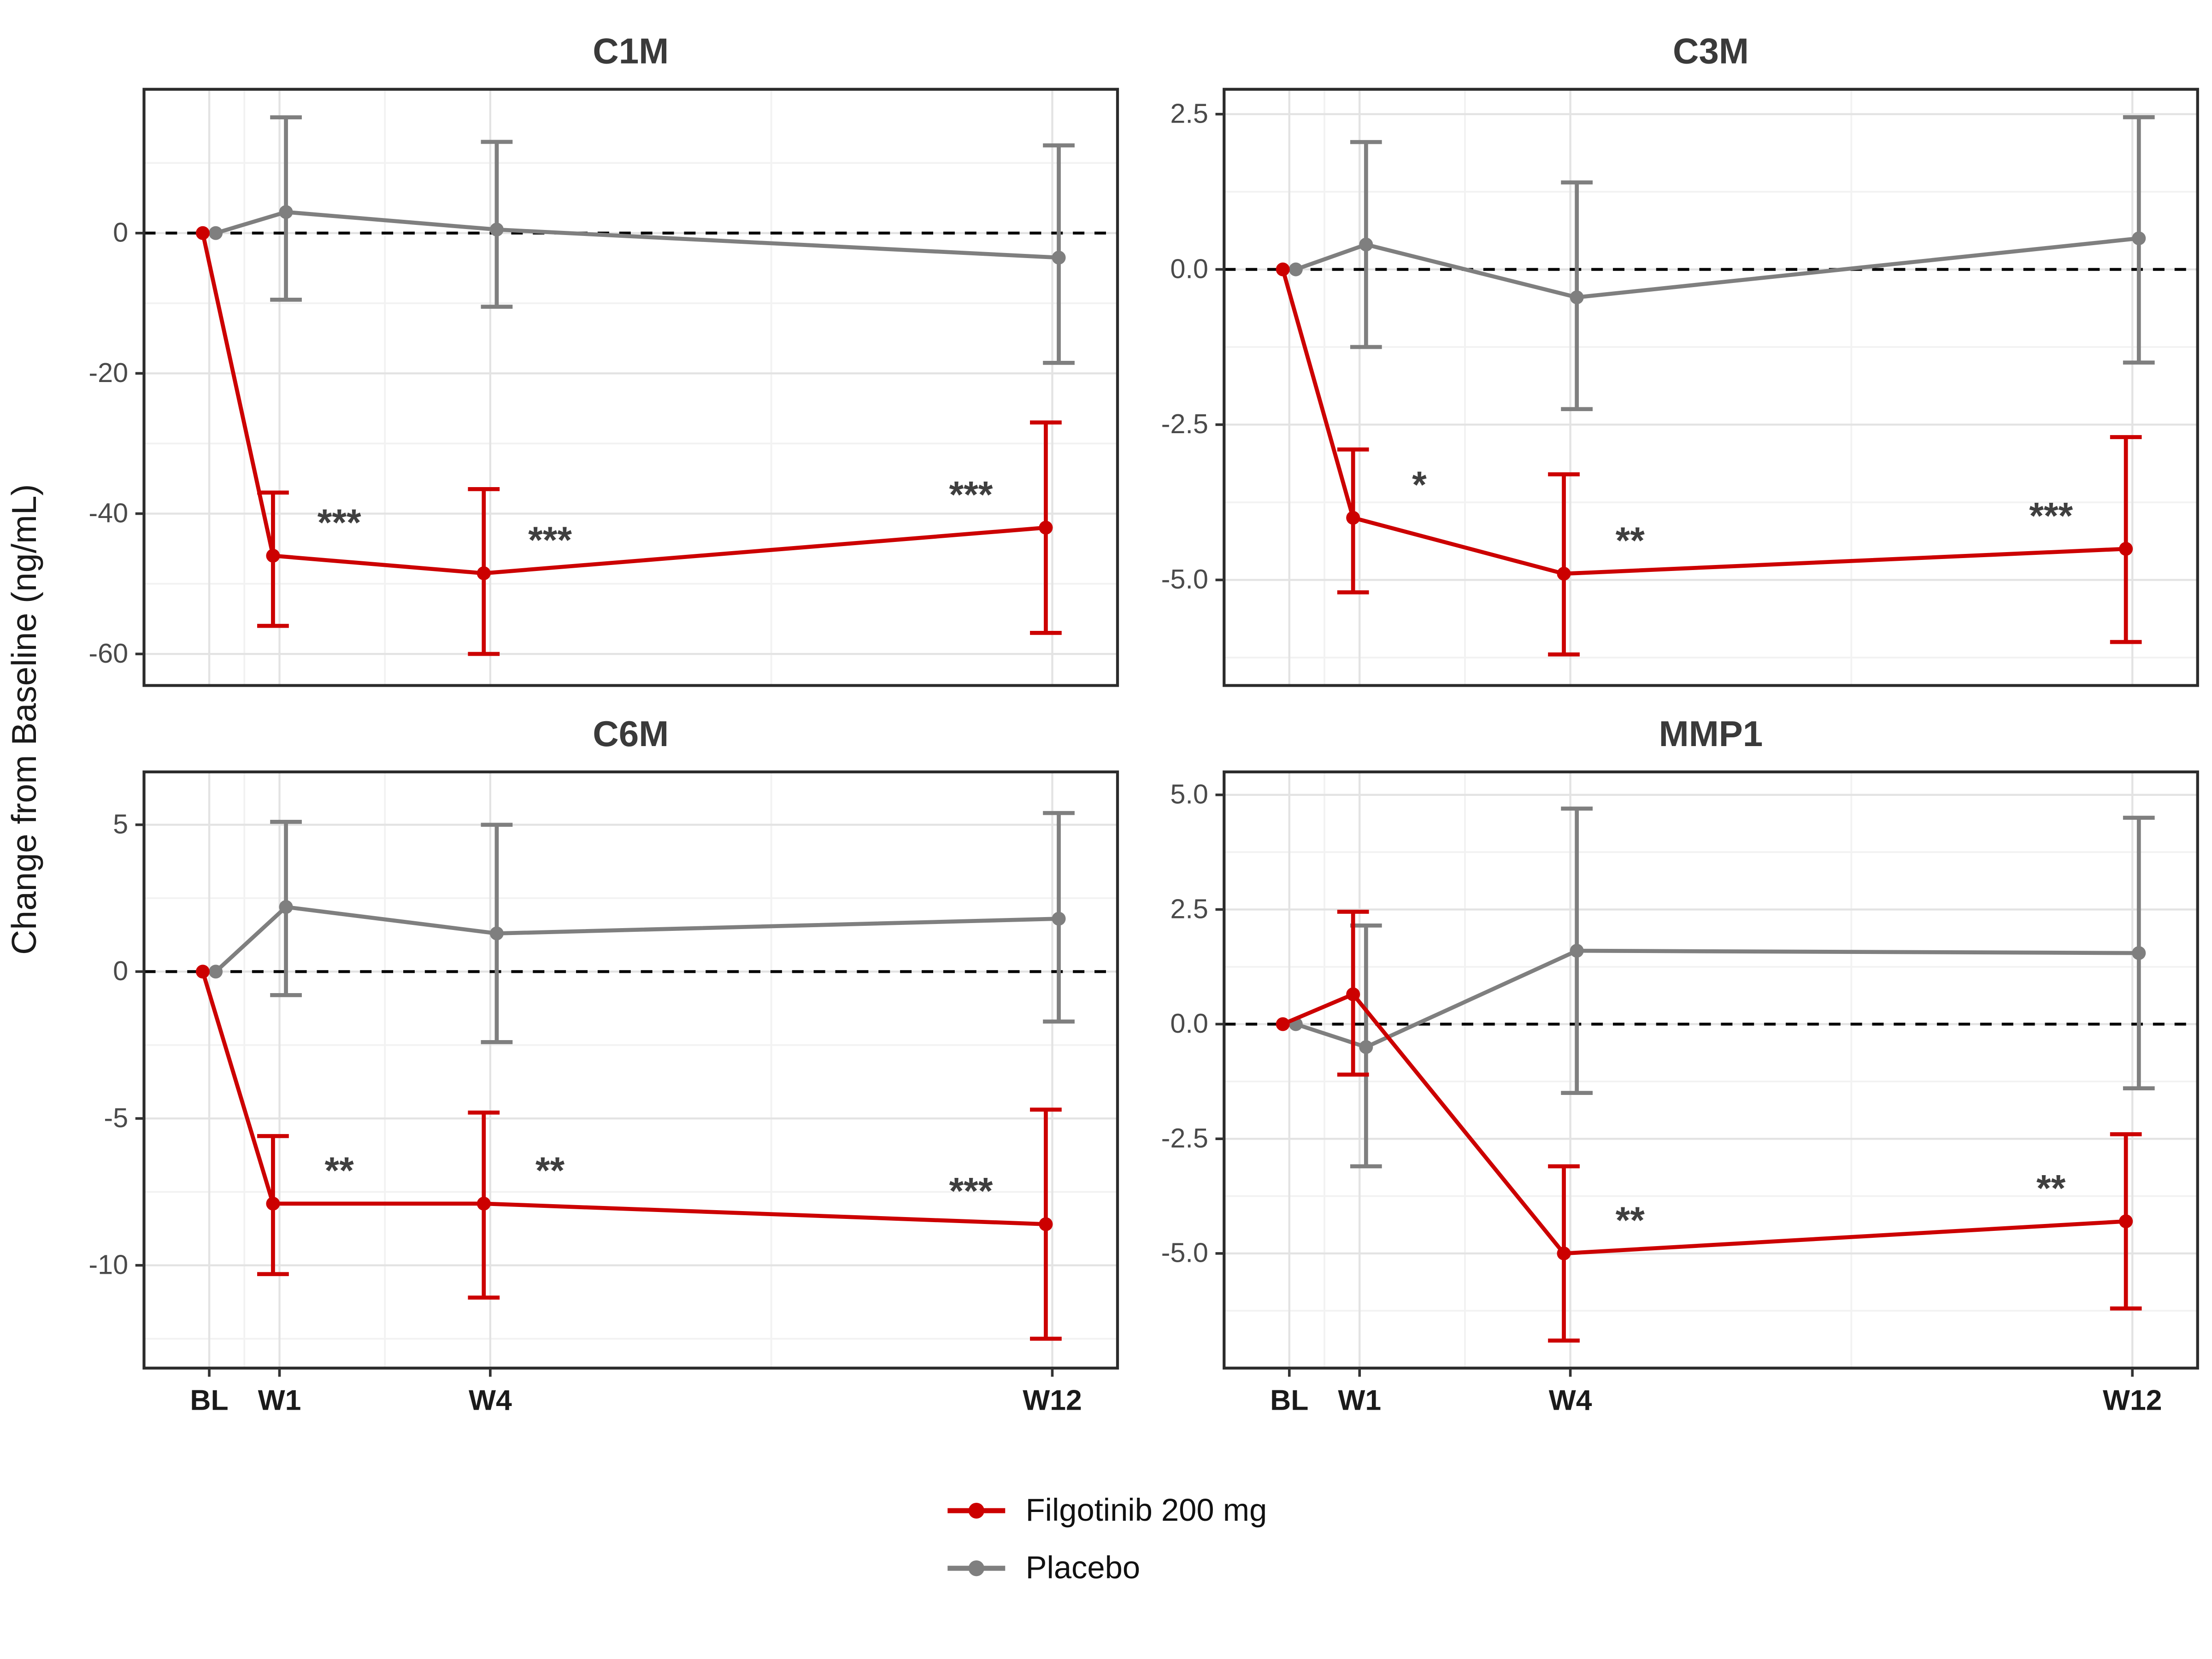  I want to click on legend: Filgotinib 200 mg Placebo, so click(1106, 1539).